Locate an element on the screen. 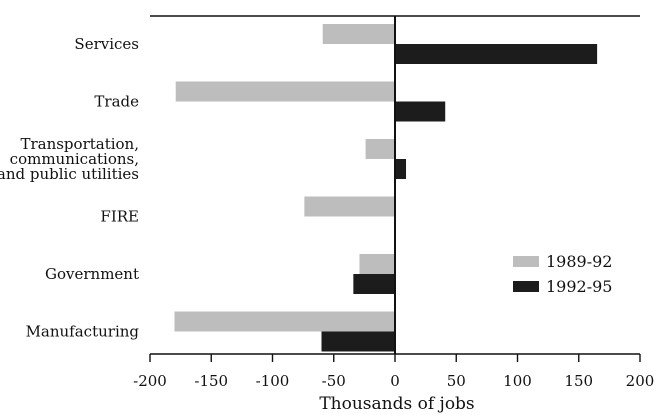 This screenshot has height=415, width=658. x-tick-label: -200 is located at coordinates (150, 381).